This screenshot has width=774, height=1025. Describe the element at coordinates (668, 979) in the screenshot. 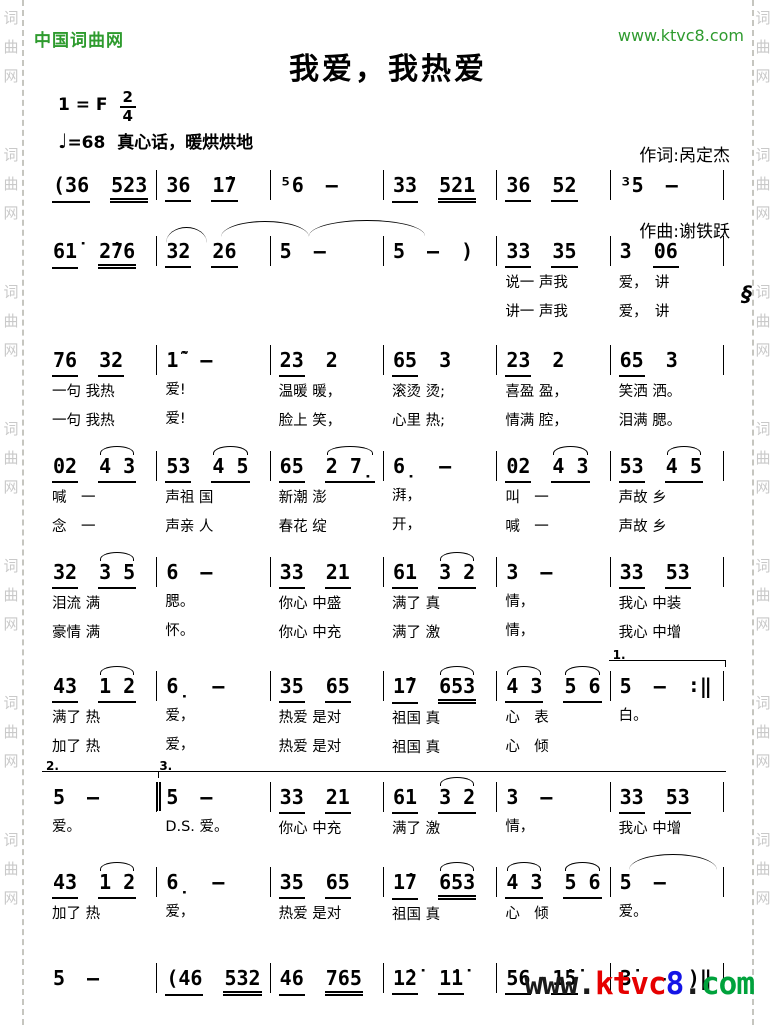

I see `measure: 3̇ –)‖` at that location.